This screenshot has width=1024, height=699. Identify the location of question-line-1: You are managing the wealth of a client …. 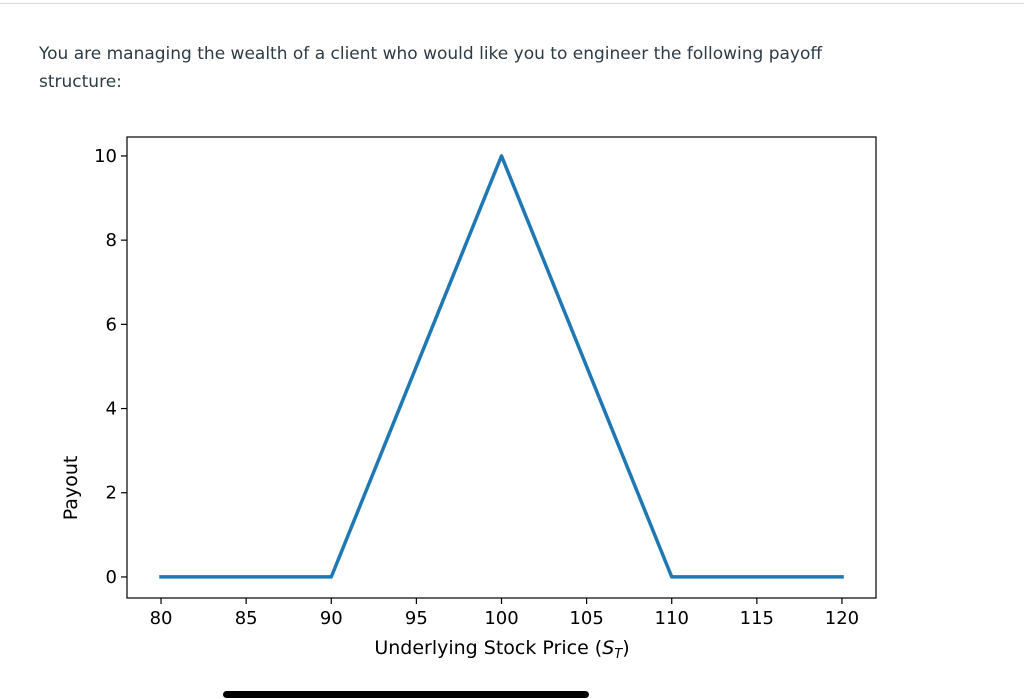
(431, 54).